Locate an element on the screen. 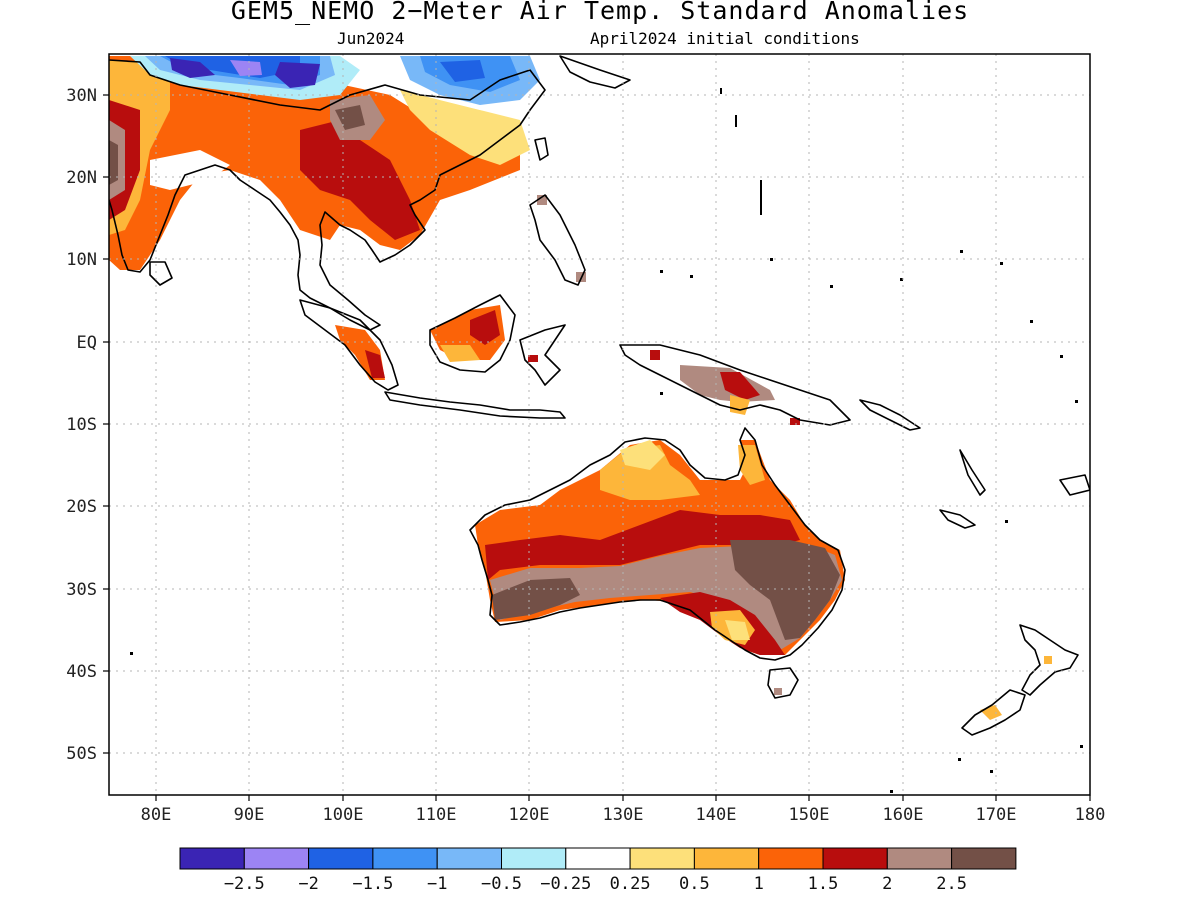  australia-coastline is located at coordinates (657, 544).